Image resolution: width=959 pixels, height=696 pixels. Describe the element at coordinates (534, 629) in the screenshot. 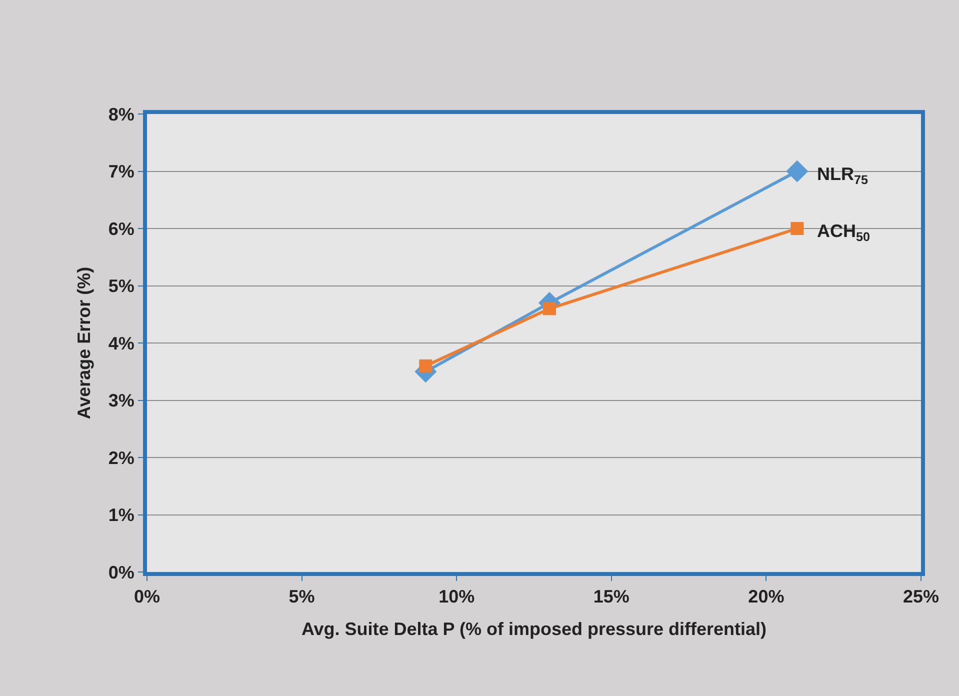

I see `x-axis-title: Avg. Suite Delta P (% of imposed pressure differential)` at that location.